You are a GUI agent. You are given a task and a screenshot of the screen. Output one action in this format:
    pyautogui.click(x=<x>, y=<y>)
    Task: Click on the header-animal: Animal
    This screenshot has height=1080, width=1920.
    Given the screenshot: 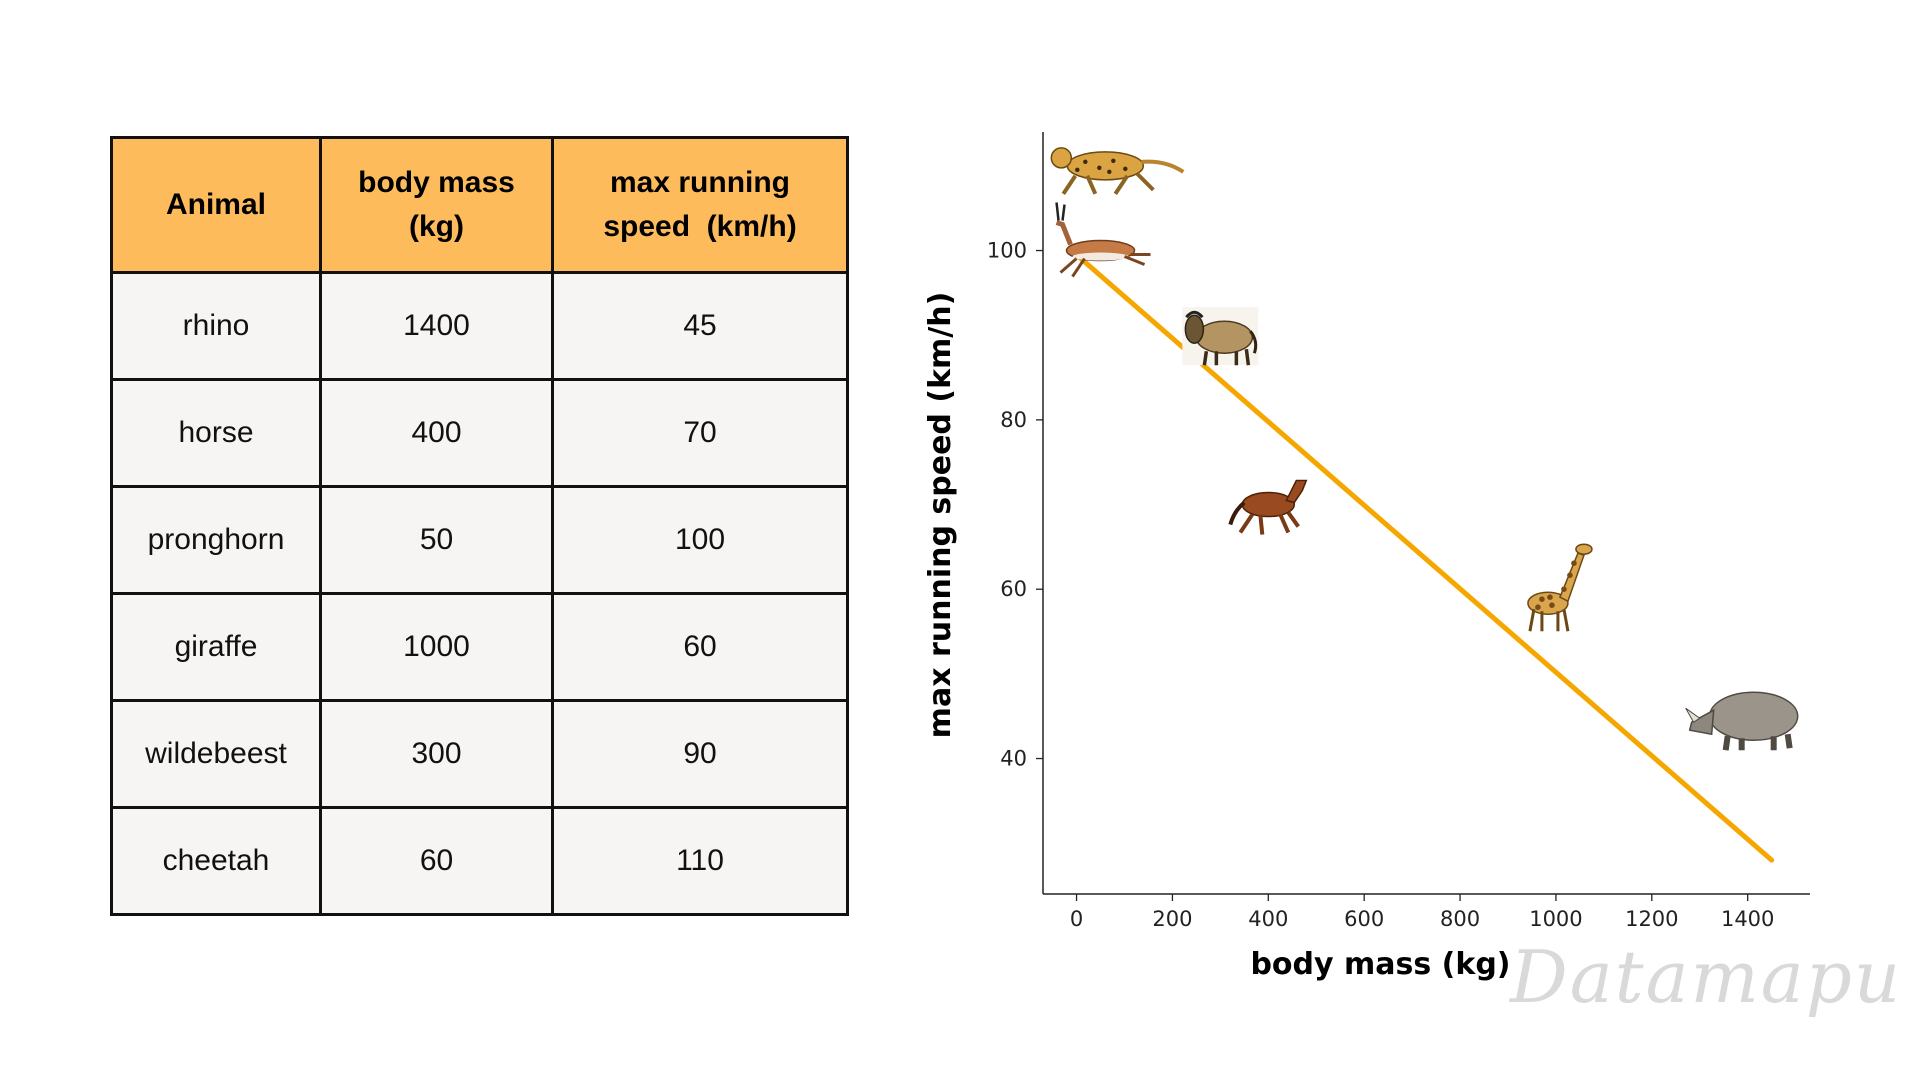 What is the action you would take?
    pyautogui.click(x=216, y=205)
    